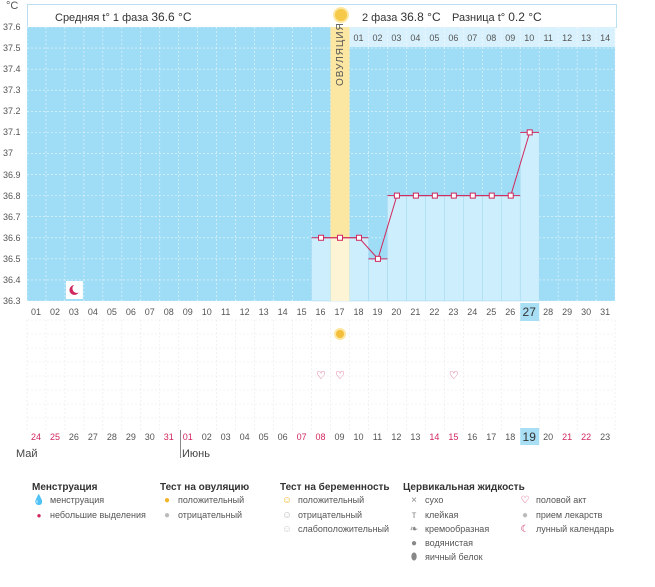 Image resolution: width=655 pixels, height=587 pixels. I want to click on post-ovulation-day-label: 08, so click(491, 38).